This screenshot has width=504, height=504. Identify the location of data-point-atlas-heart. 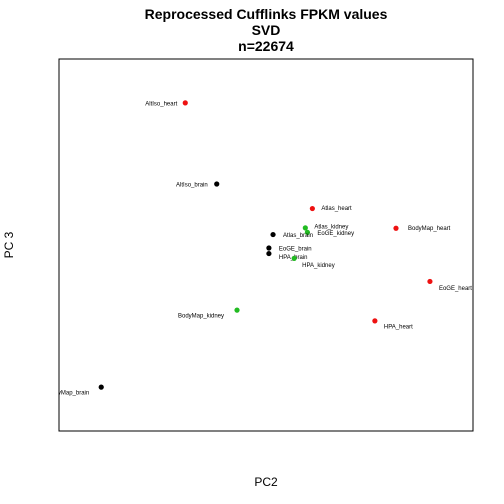
(312, 208).